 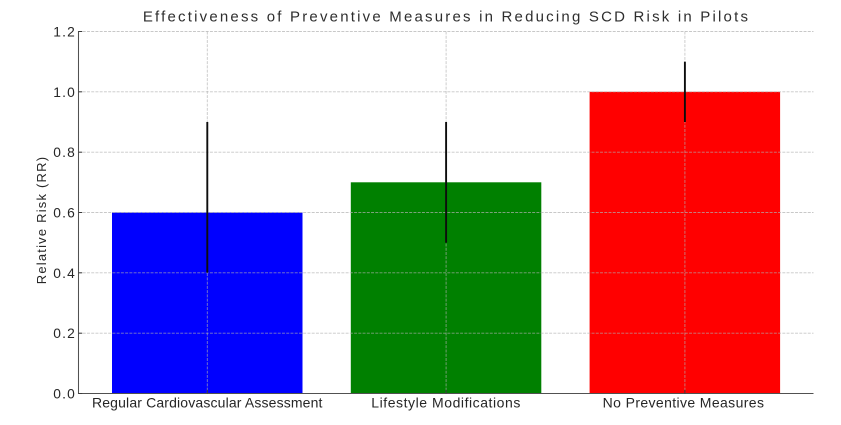 What do you see at coordinates (207, 403) in the screenshot?
I see `svg-text:Regular Cardiovascular Assessm: Regular Cardiovascular Assessment` at bounding box center [207, 403].